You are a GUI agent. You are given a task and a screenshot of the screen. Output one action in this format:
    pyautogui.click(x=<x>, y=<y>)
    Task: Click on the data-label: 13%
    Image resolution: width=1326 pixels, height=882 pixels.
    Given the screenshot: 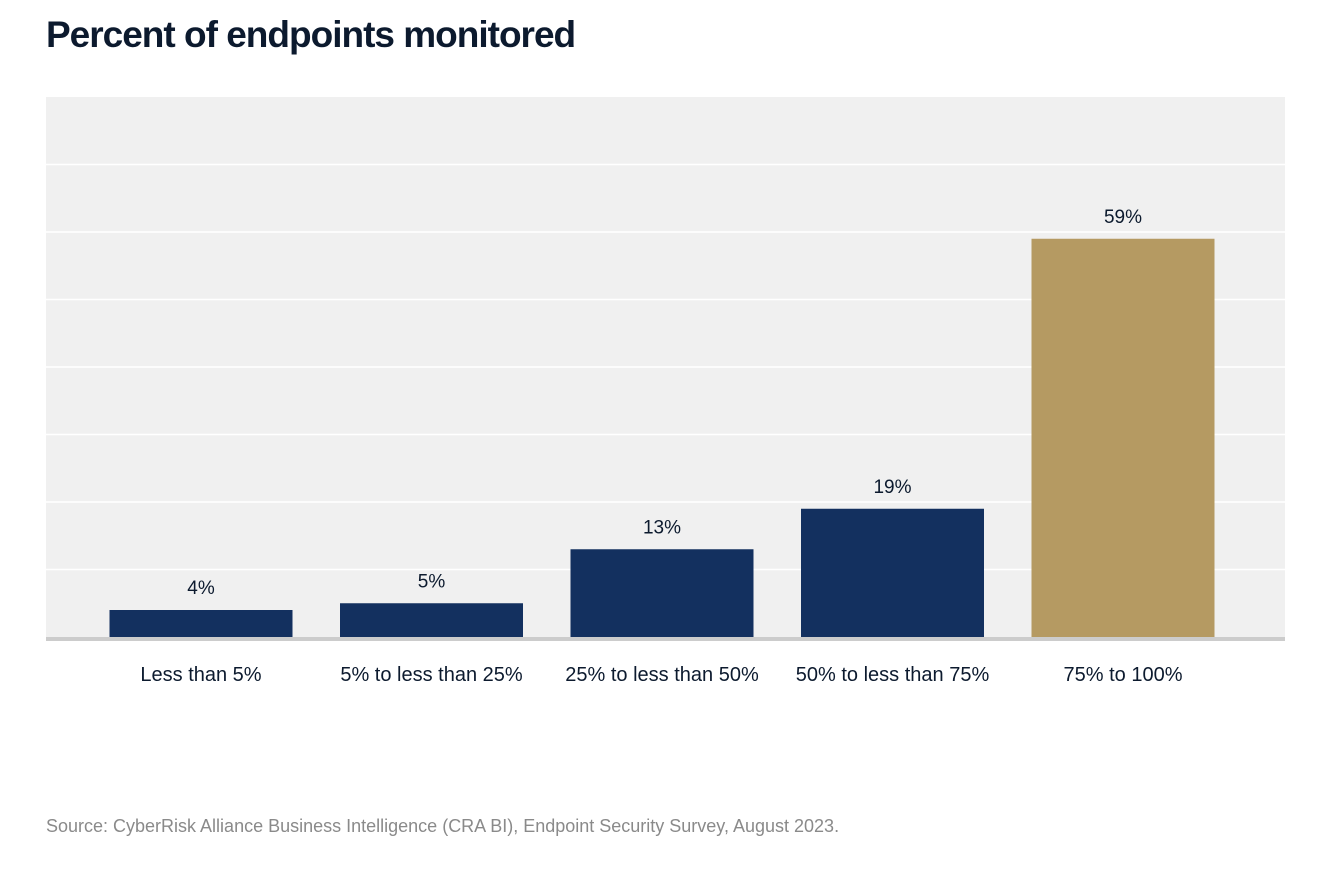 What is the action you would take?
    pyautogui.click(x=662, y=527)
    